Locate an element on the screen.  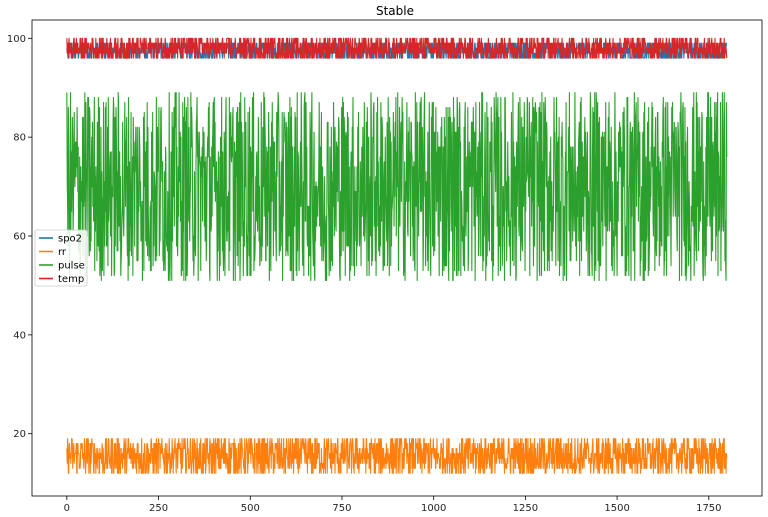
y-tick-label: 100 is located at coordinates (16, 39).